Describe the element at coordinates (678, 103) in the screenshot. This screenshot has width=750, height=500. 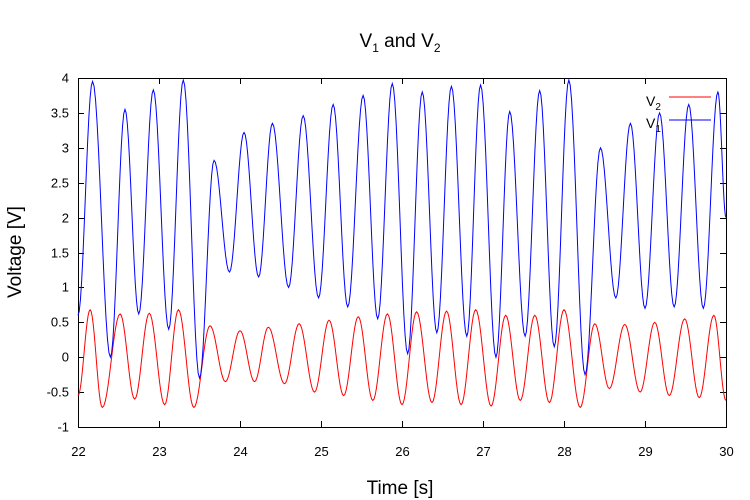
I see `legend-entry-v2: V2` at that location.